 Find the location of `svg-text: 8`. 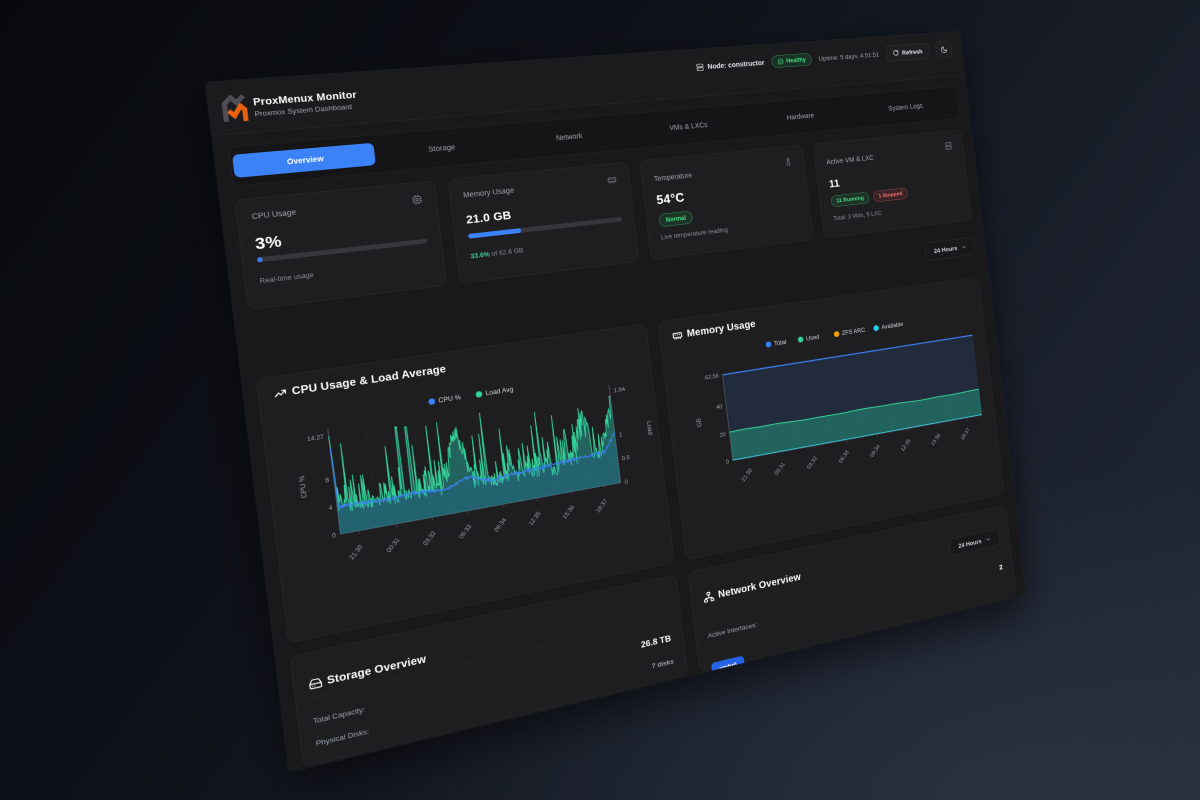

svg-text: 8 is located at coordinates (327, 480).